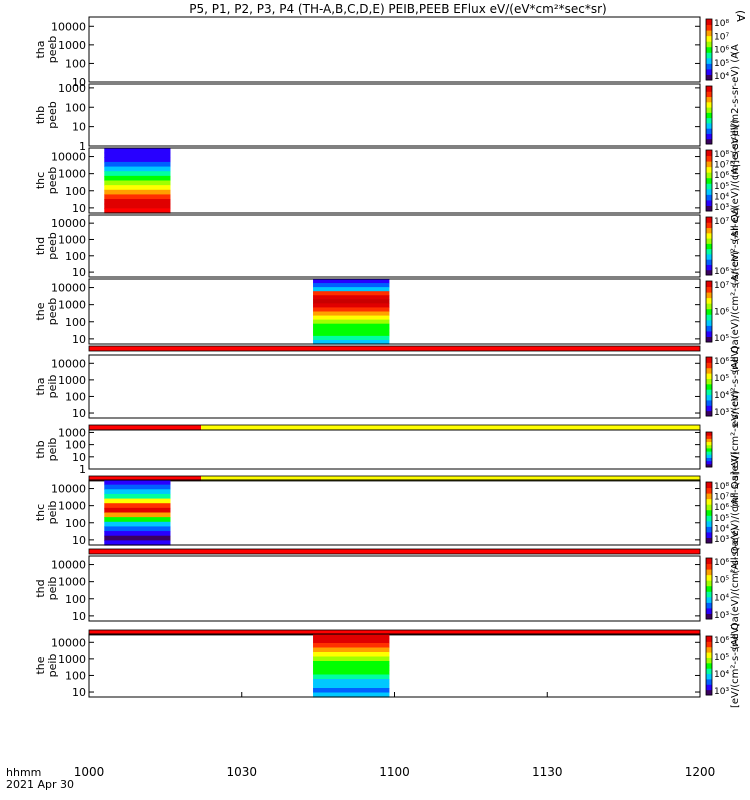 This screenshot has height=800, width=750. I want to click on colorbar-tick-label: 10⁷, so click(721, 166).